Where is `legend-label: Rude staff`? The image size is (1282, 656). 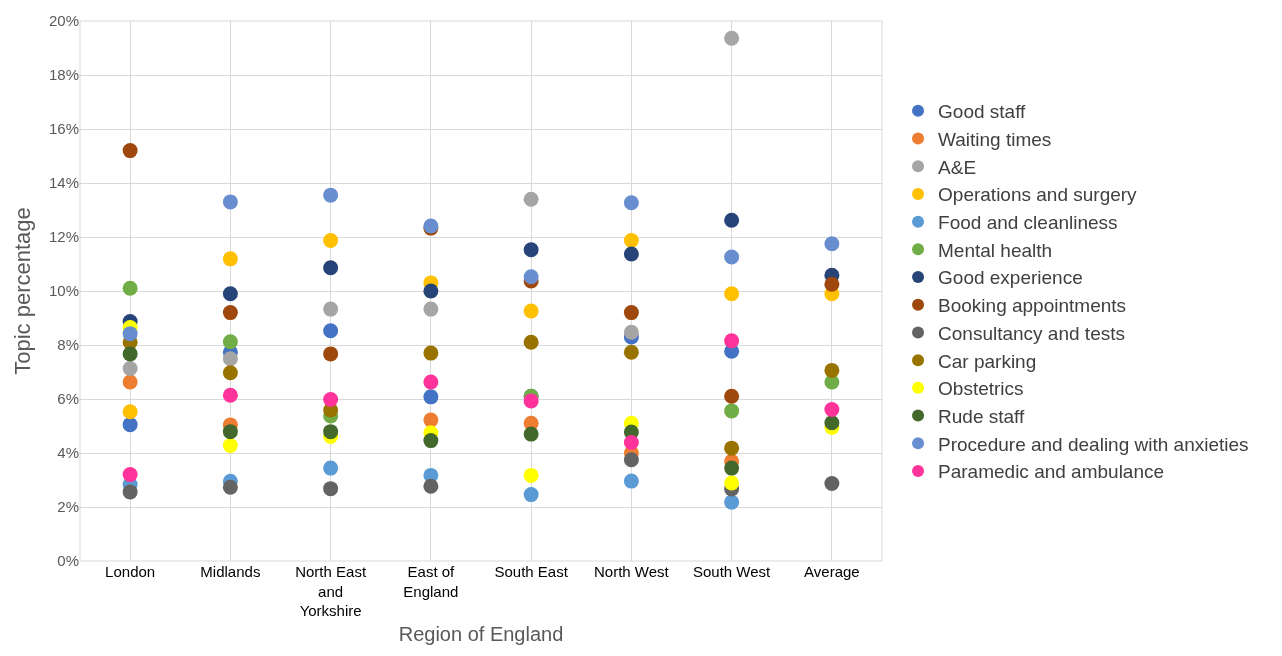
legend-label: Rude staff is located at coordinates (982, 416).